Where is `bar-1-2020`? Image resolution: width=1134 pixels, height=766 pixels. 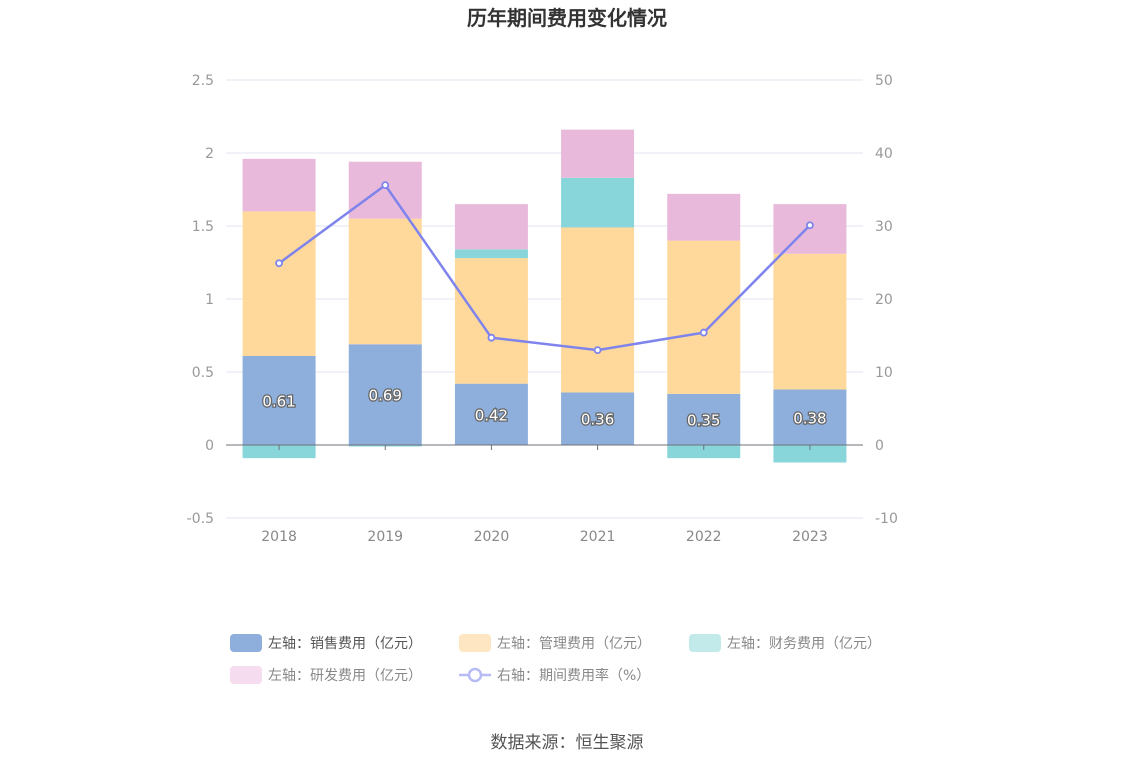 bar-1-2020 is located at coordinates (491, 414).